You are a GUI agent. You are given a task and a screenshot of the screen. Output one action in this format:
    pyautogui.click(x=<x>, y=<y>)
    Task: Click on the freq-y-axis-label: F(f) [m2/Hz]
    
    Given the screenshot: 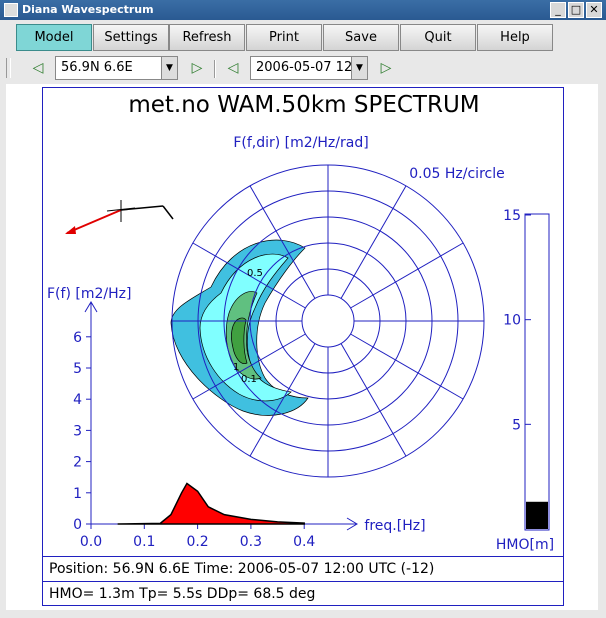 What is the action you would take?
    pyautogui.click(x=89, y=294)
    